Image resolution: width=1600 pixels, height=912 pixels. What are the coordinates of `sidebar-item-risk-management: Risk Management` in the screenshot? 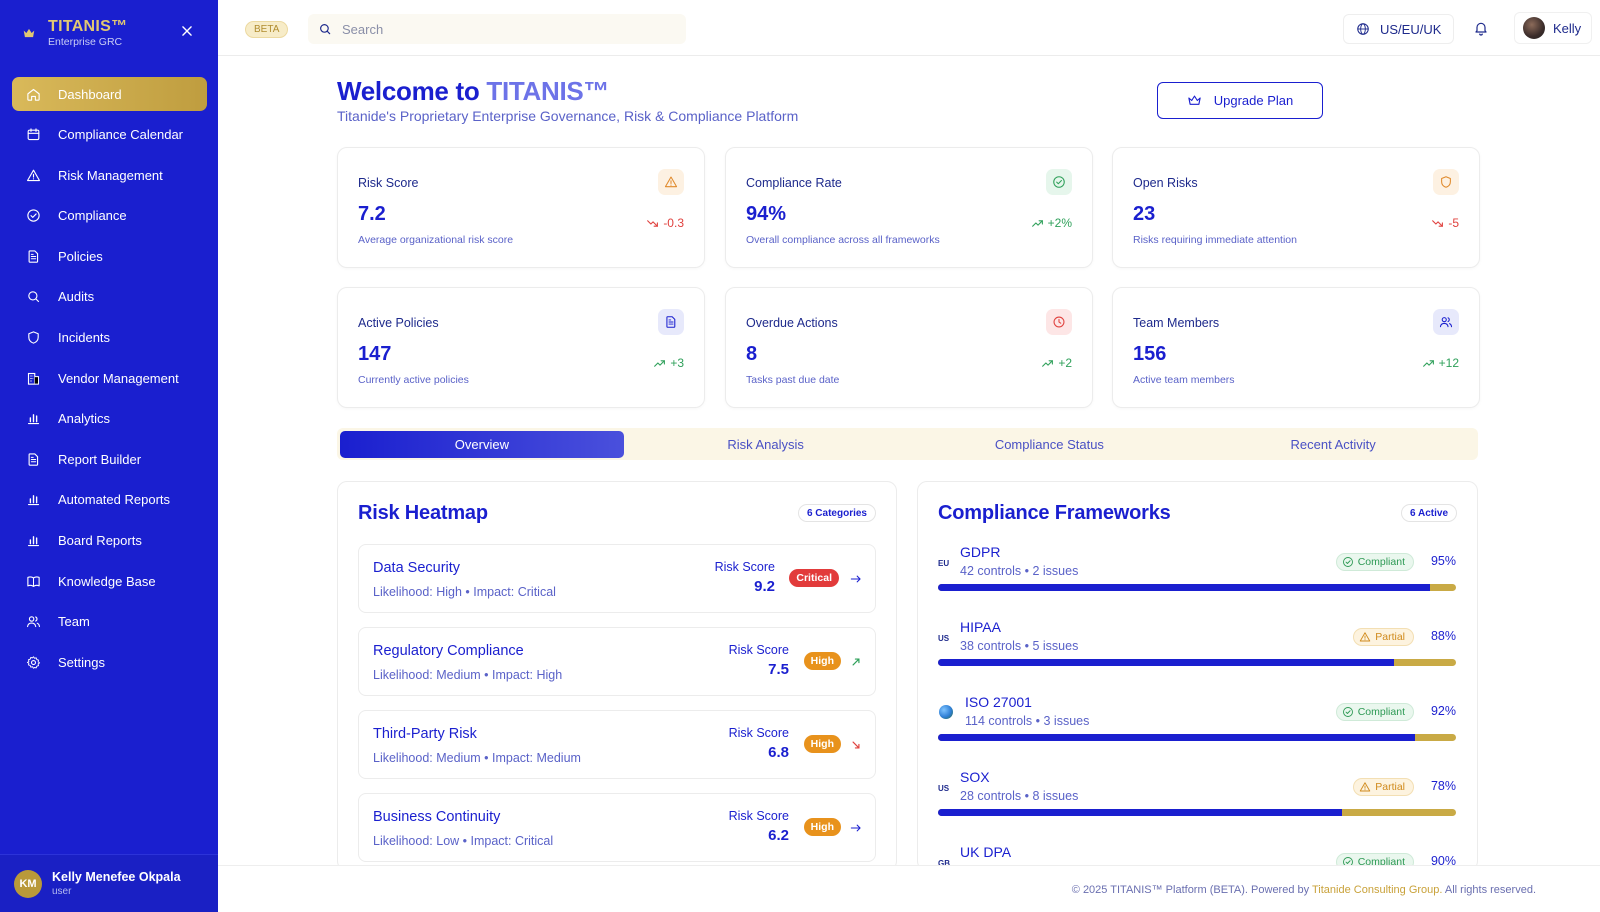 It's located at (109, 175).